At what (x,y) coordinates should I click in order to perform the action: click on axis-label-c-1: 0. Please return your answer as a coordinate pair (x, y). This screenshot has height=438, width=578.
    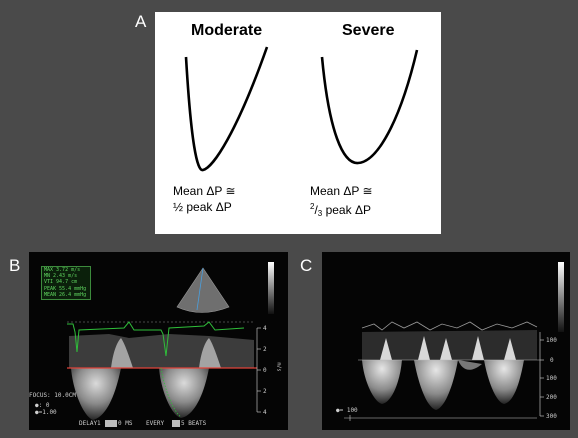
    Looking at the image, I should click on (552, 360).